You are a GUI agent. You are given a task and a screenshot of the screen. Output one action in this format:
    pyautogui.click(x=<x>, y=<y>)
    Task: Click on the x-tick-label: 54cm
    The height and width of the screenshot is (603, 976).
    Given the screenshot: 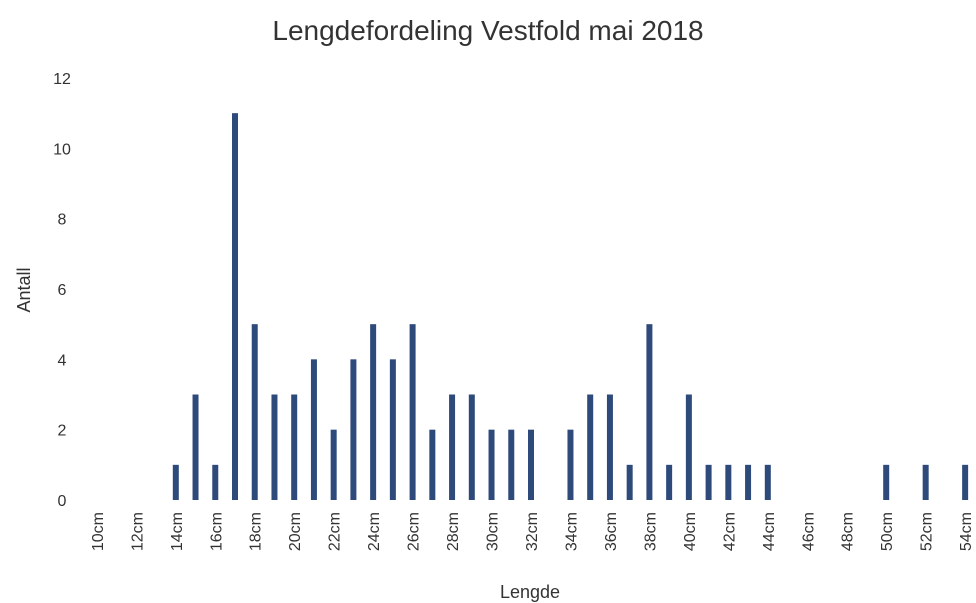 What is the action you would take?
    pyautogui.click(x=966, y=531)
    